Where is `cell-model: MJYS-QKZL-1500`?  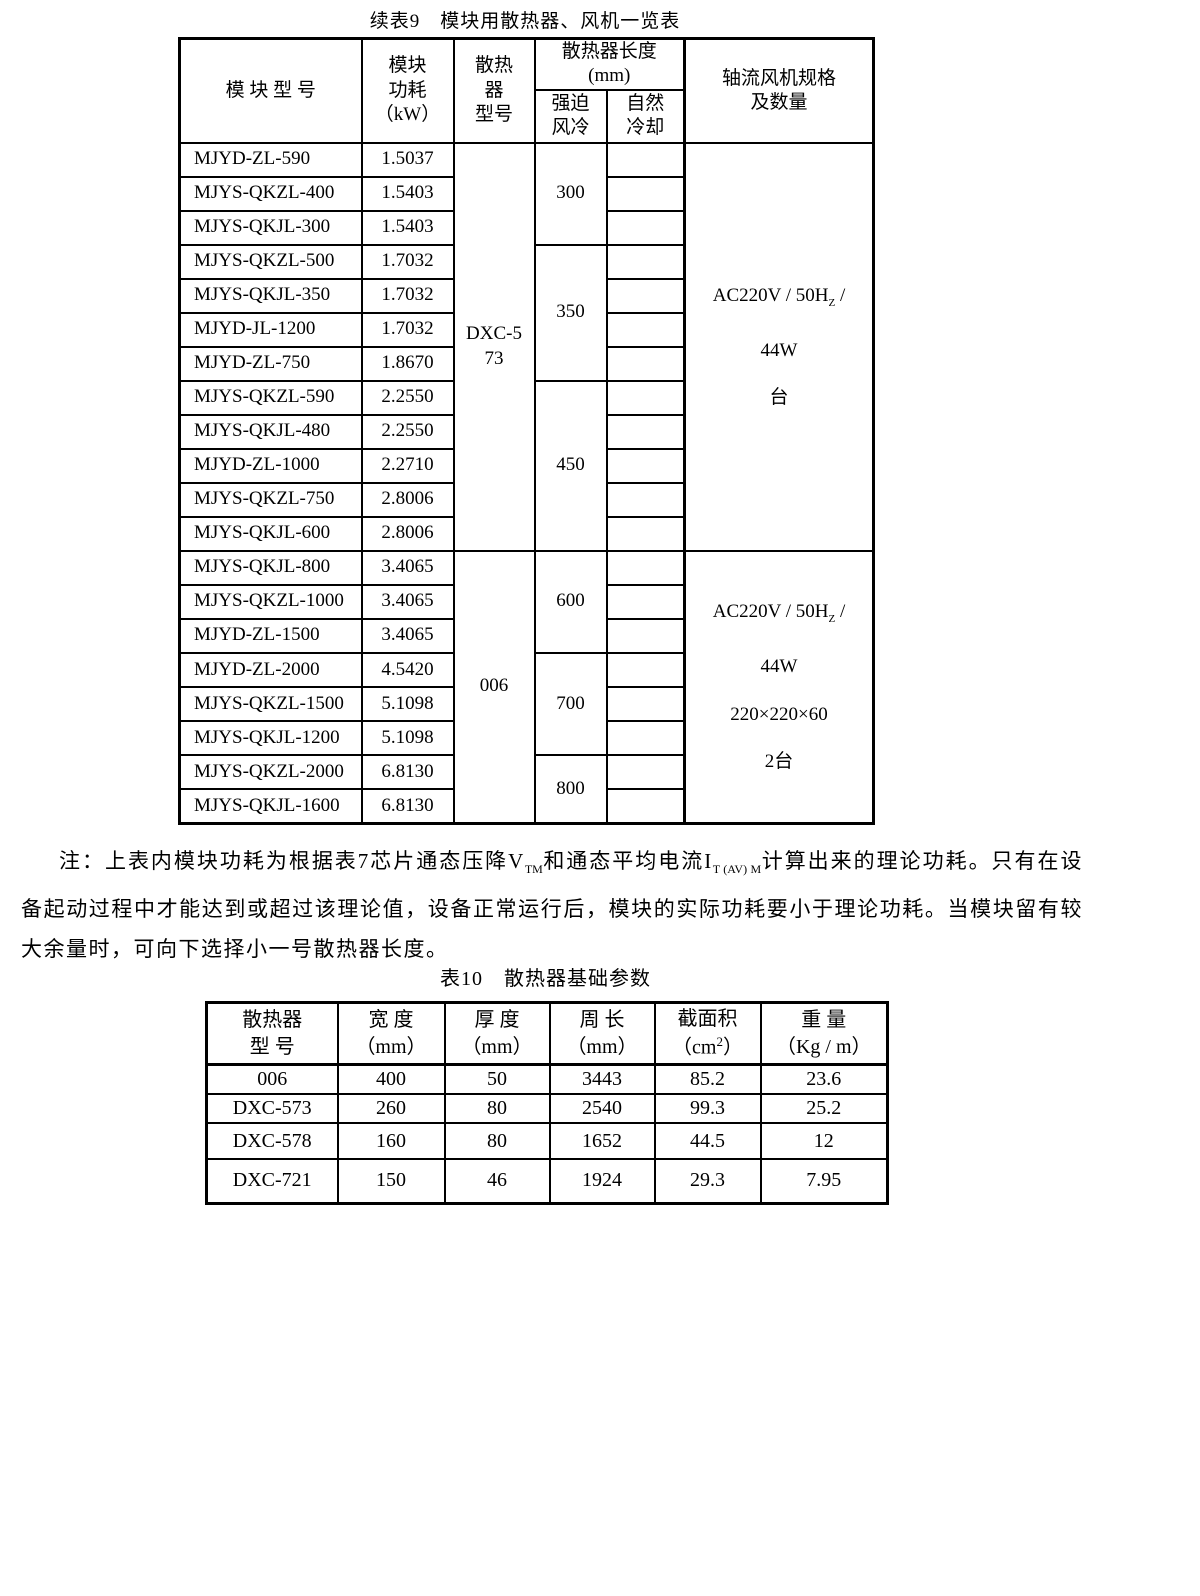
cell-model: MJYS-QKZL-1500 is located at coordinates (270, 703).